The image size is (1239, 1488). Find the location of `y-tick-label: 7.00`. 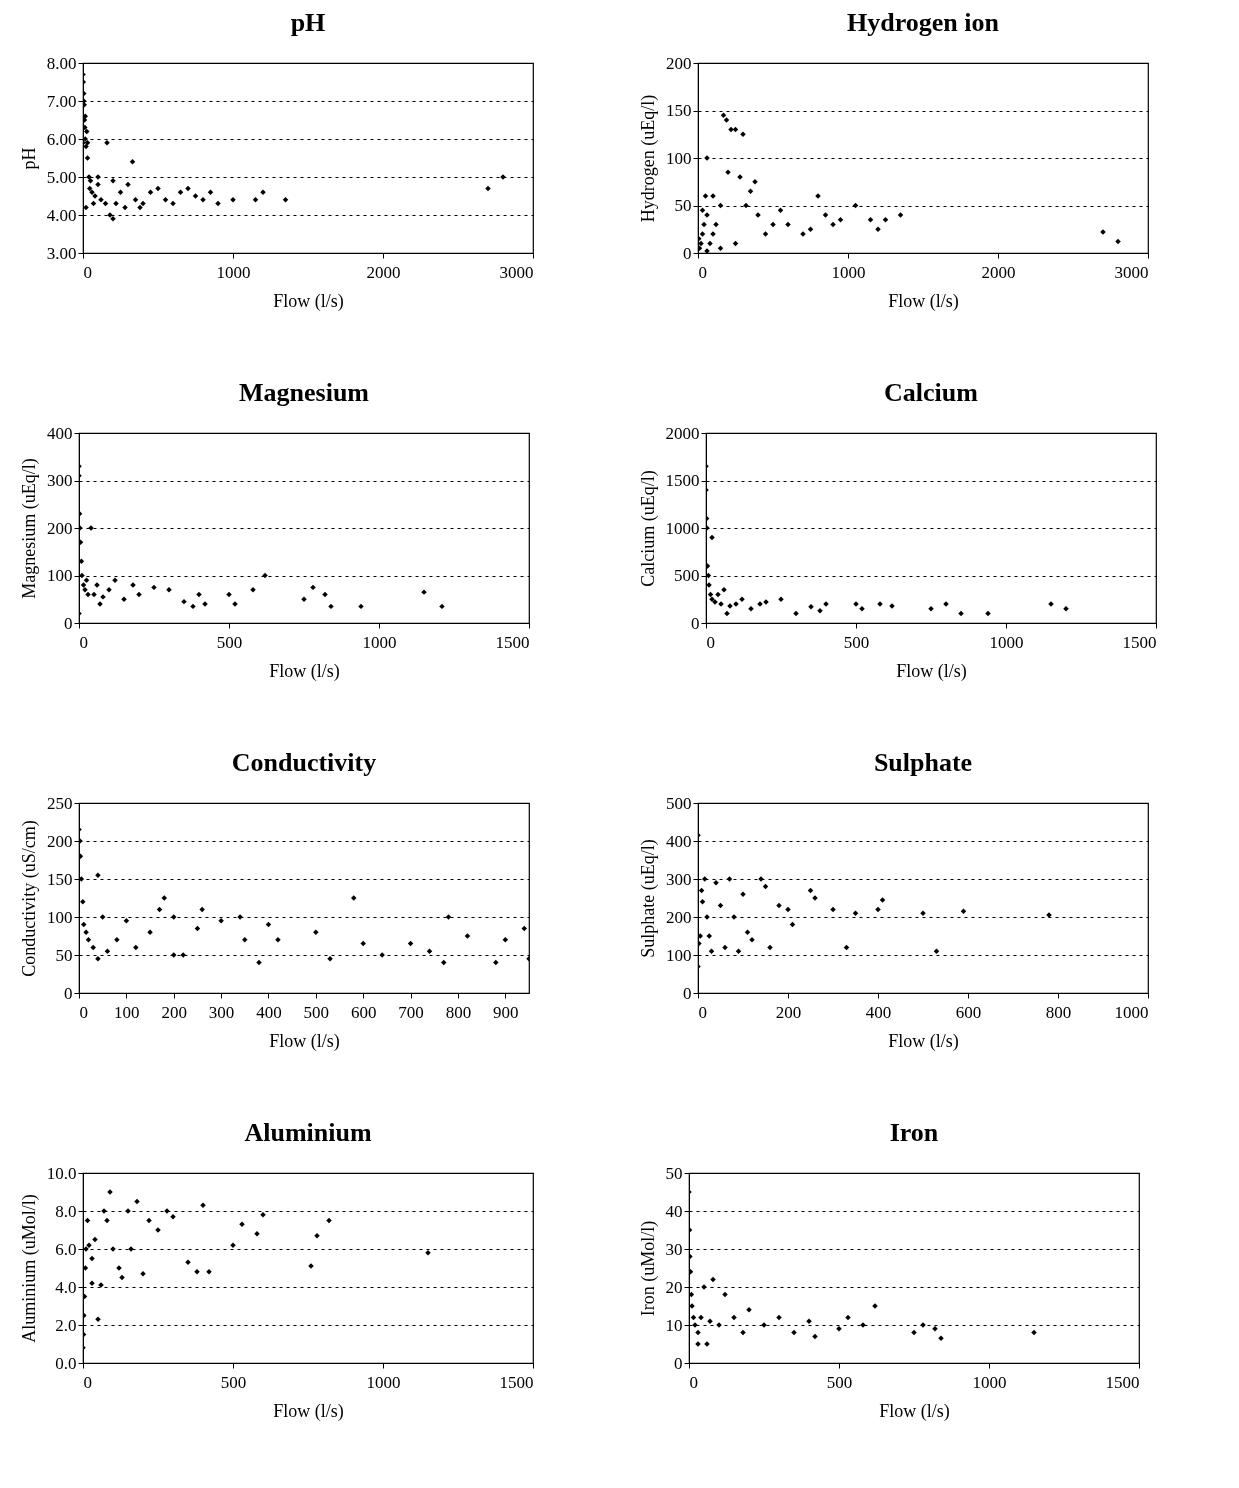

y-tick-label: 7.00 is located at coordinates (61, 101).